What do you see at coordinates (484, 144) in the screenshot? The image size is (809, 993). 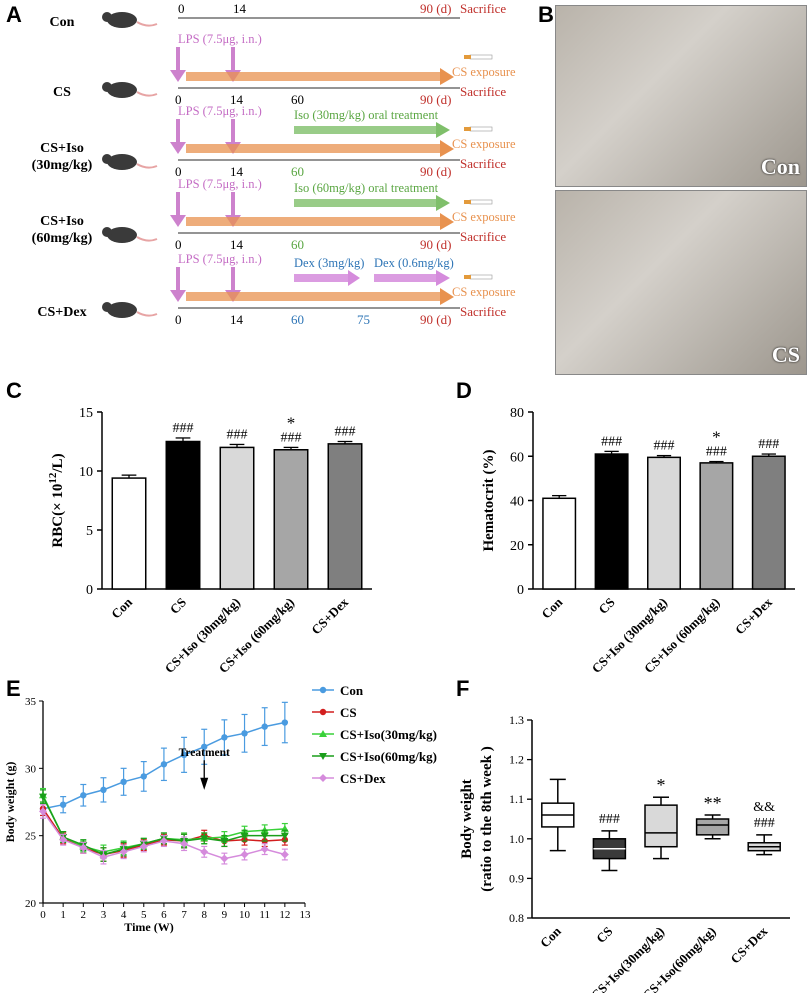 I see `cs-exposure-label: CS exposure` at bounding box center [484, 144].